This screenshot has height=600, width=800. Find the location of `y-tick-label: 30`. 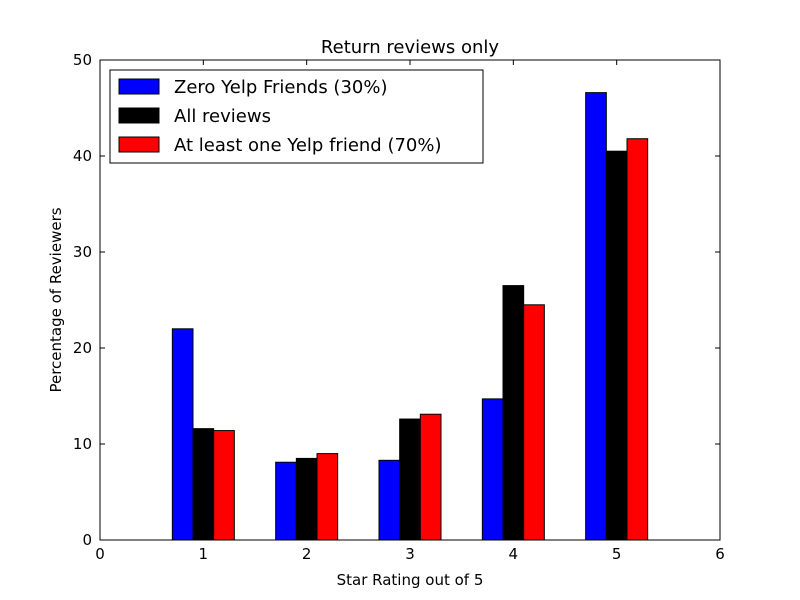

y-tick-label: 30 is located at coordinates (82, 252).